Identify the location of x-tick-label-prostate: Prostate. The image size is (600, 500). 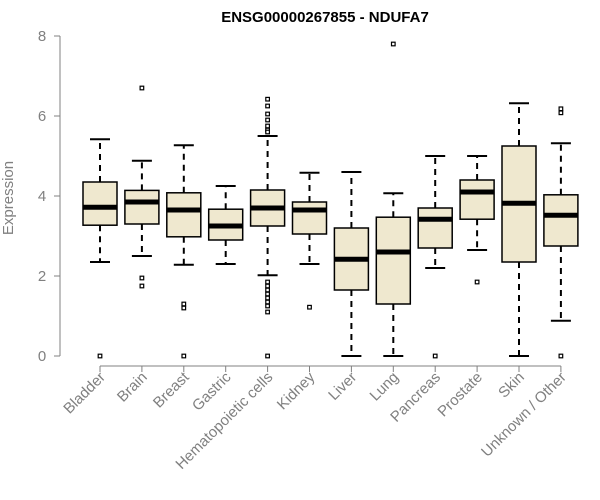
(460, 395).